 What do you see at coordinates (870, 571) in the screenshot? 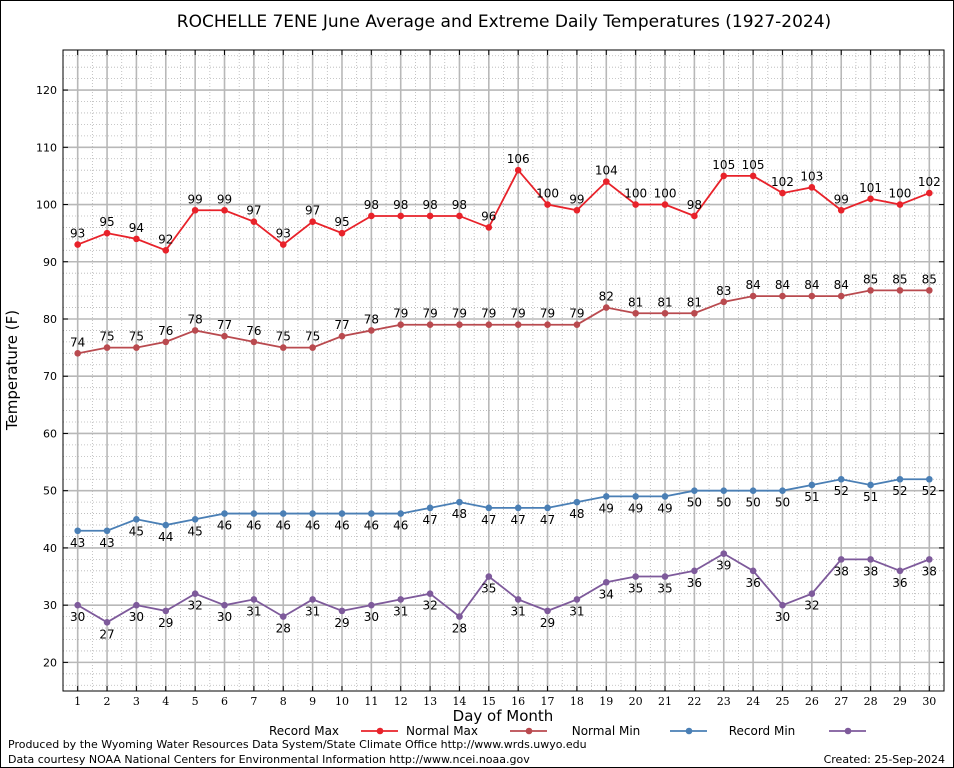
I see `data-label: 38` at bounding box center [870, 571].